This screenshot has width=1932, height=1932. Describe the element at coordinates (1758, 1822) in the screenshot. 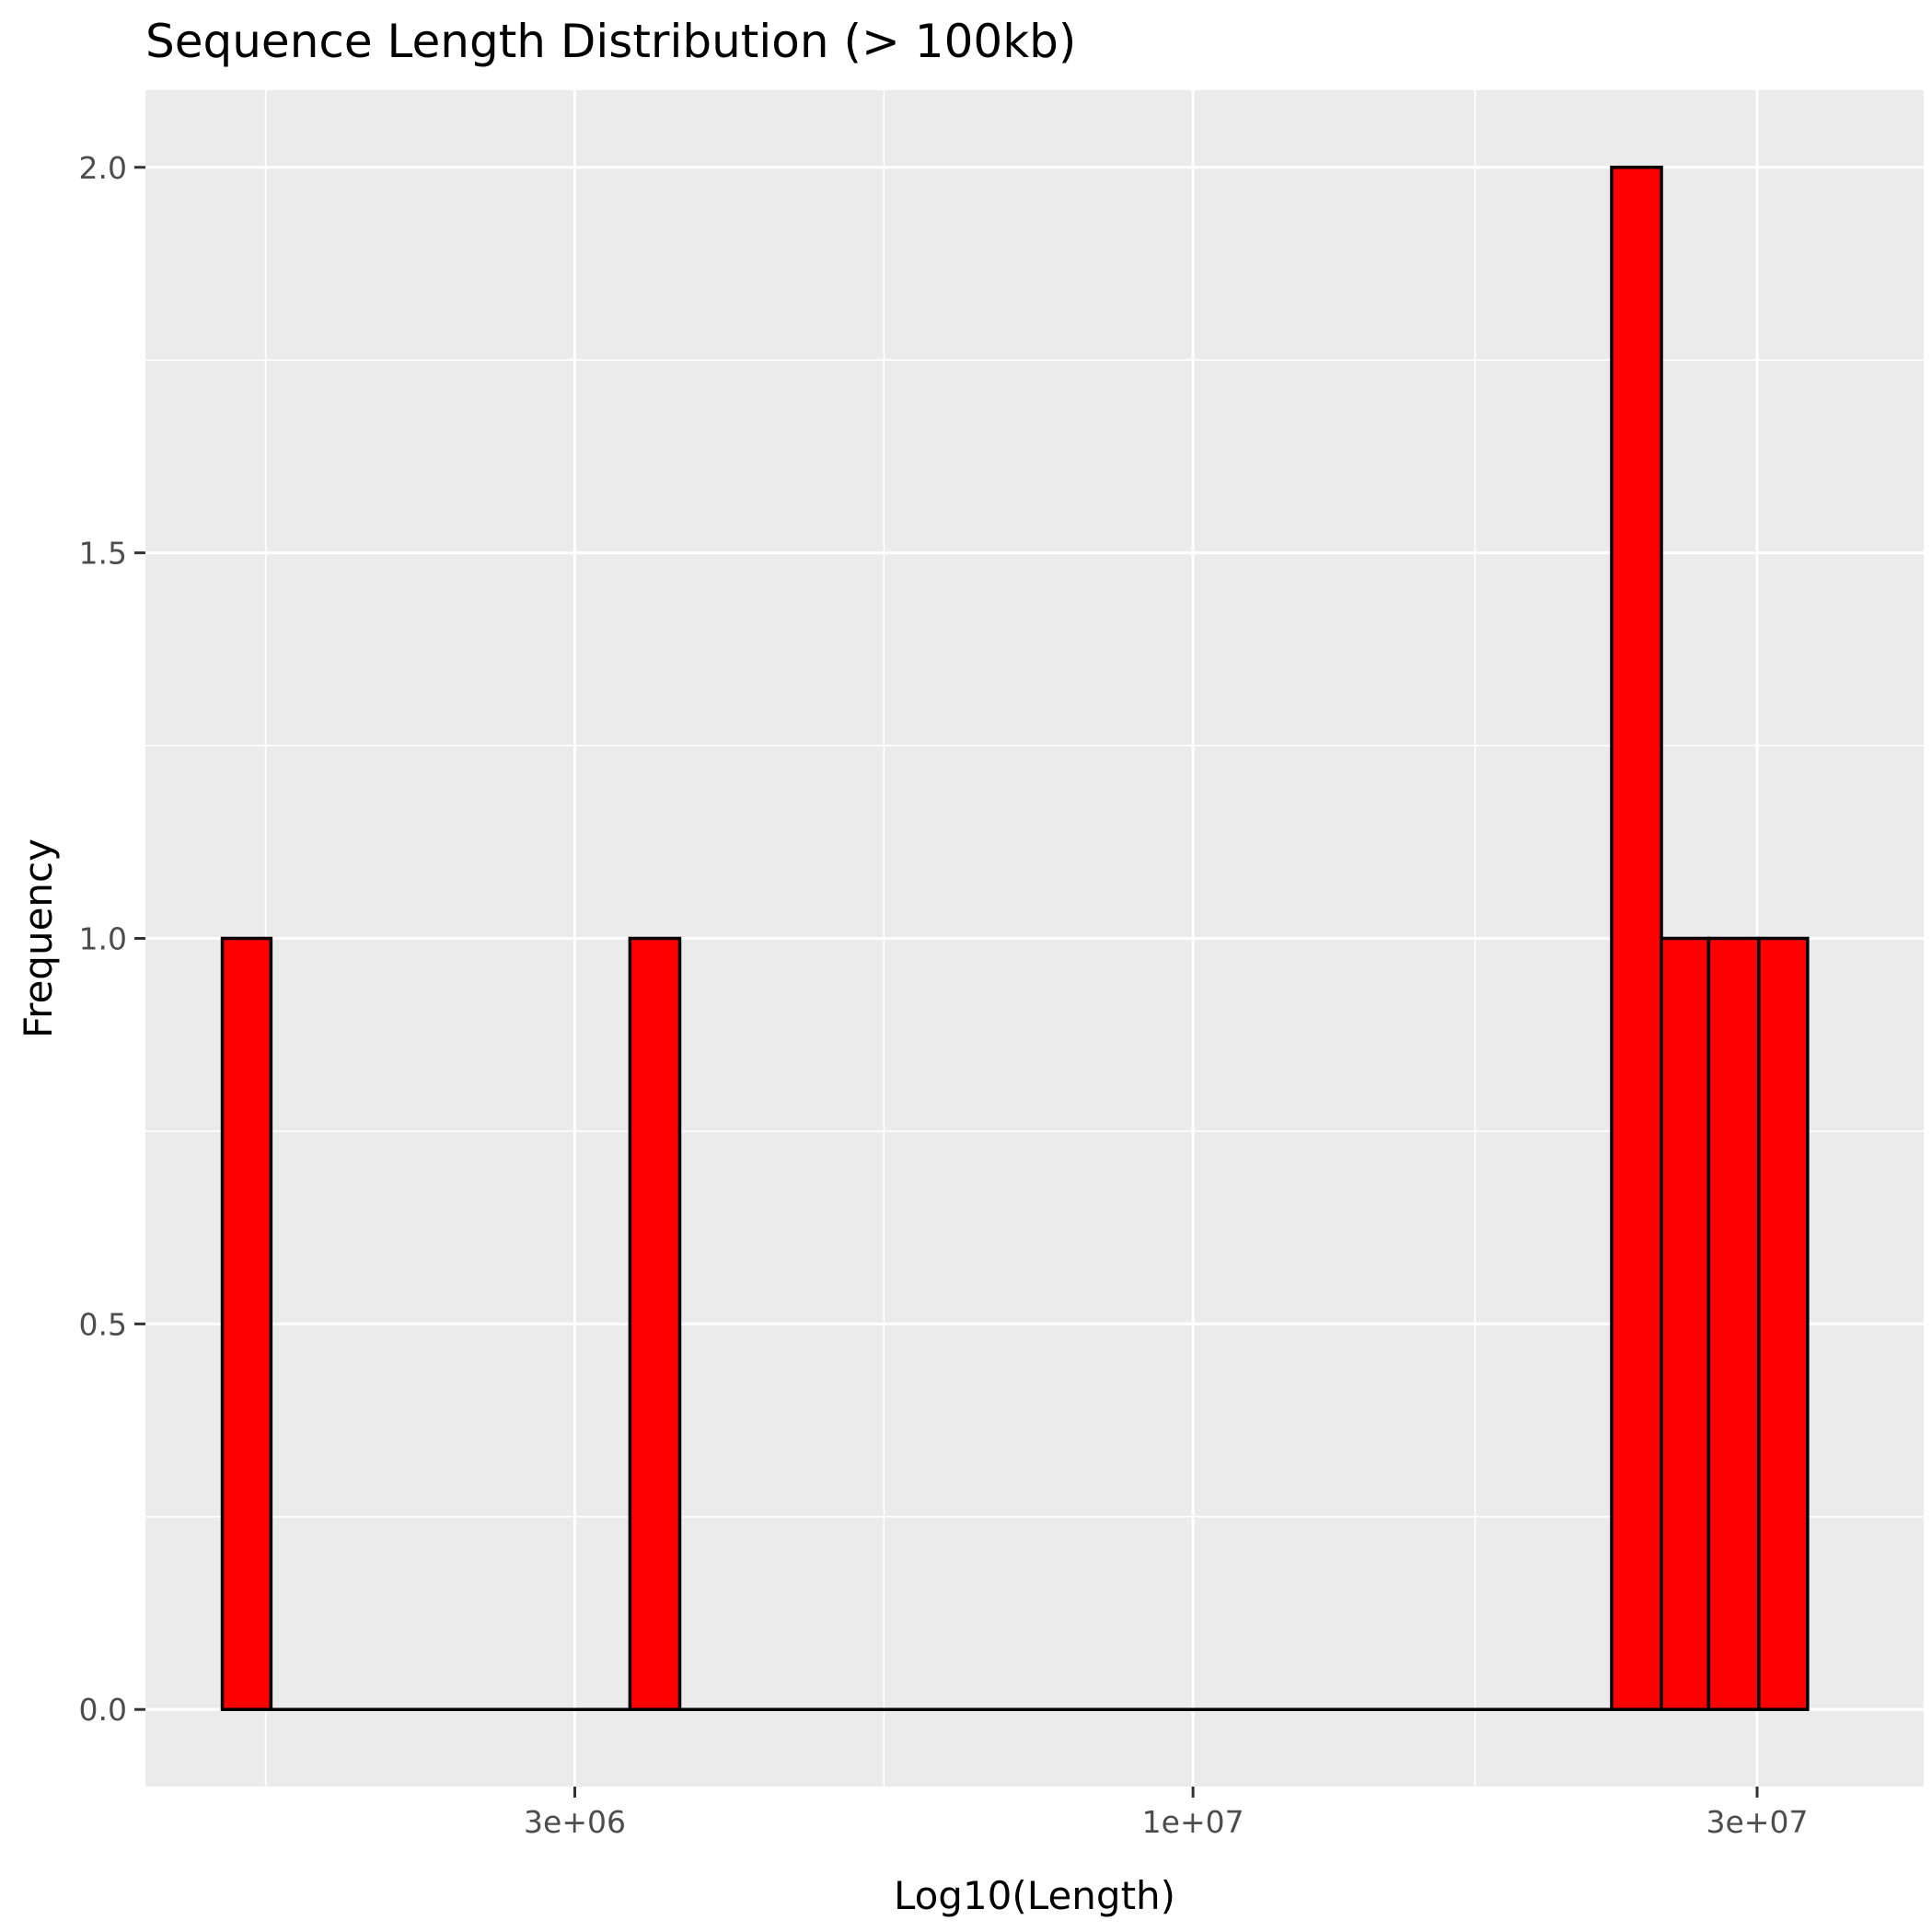

I see `x-tick-label: 3e+07` at that location.